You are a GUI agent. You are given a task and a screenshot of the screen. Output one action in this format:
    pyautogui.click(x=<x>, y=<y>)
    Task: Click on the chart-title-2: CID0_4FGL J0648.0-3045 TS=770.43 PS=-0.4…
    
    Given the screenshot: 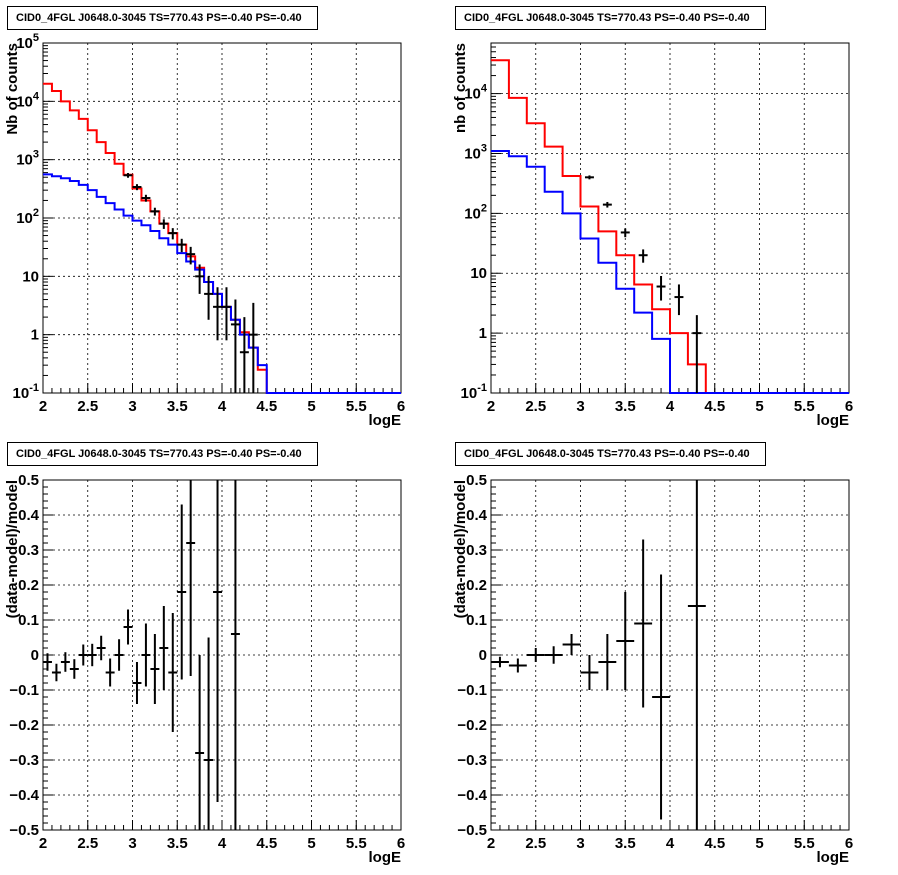 What is the action you would take?
    pyautogui.click(x=610, y=18)
    